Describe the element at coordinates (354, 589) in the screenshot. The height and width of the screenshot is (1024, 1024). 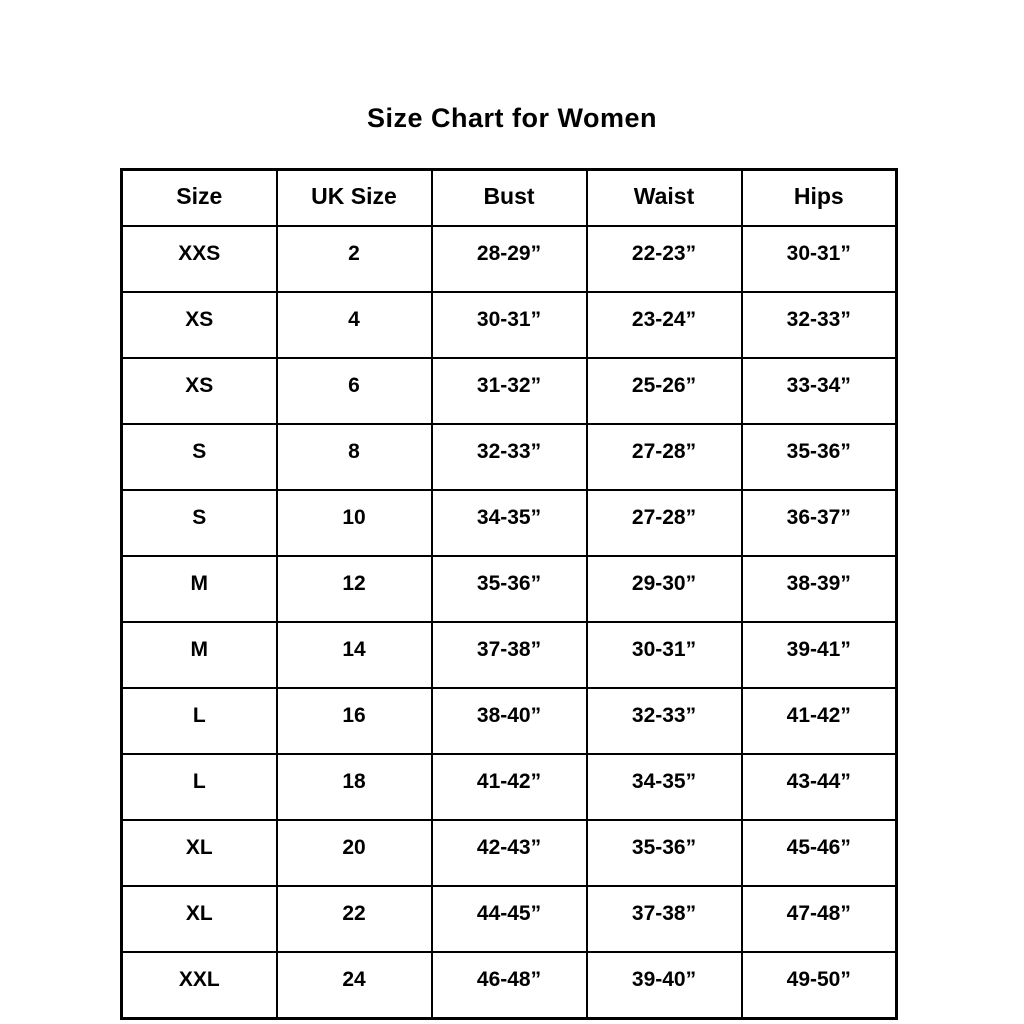
I see `table-cell: 12` at that location.